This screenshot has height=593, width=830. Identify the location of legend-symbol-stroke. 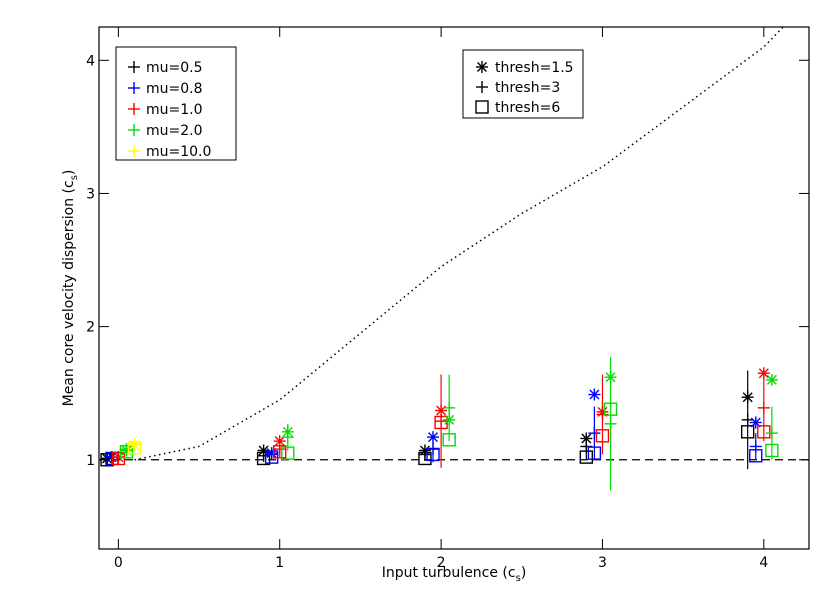
(482, 67).